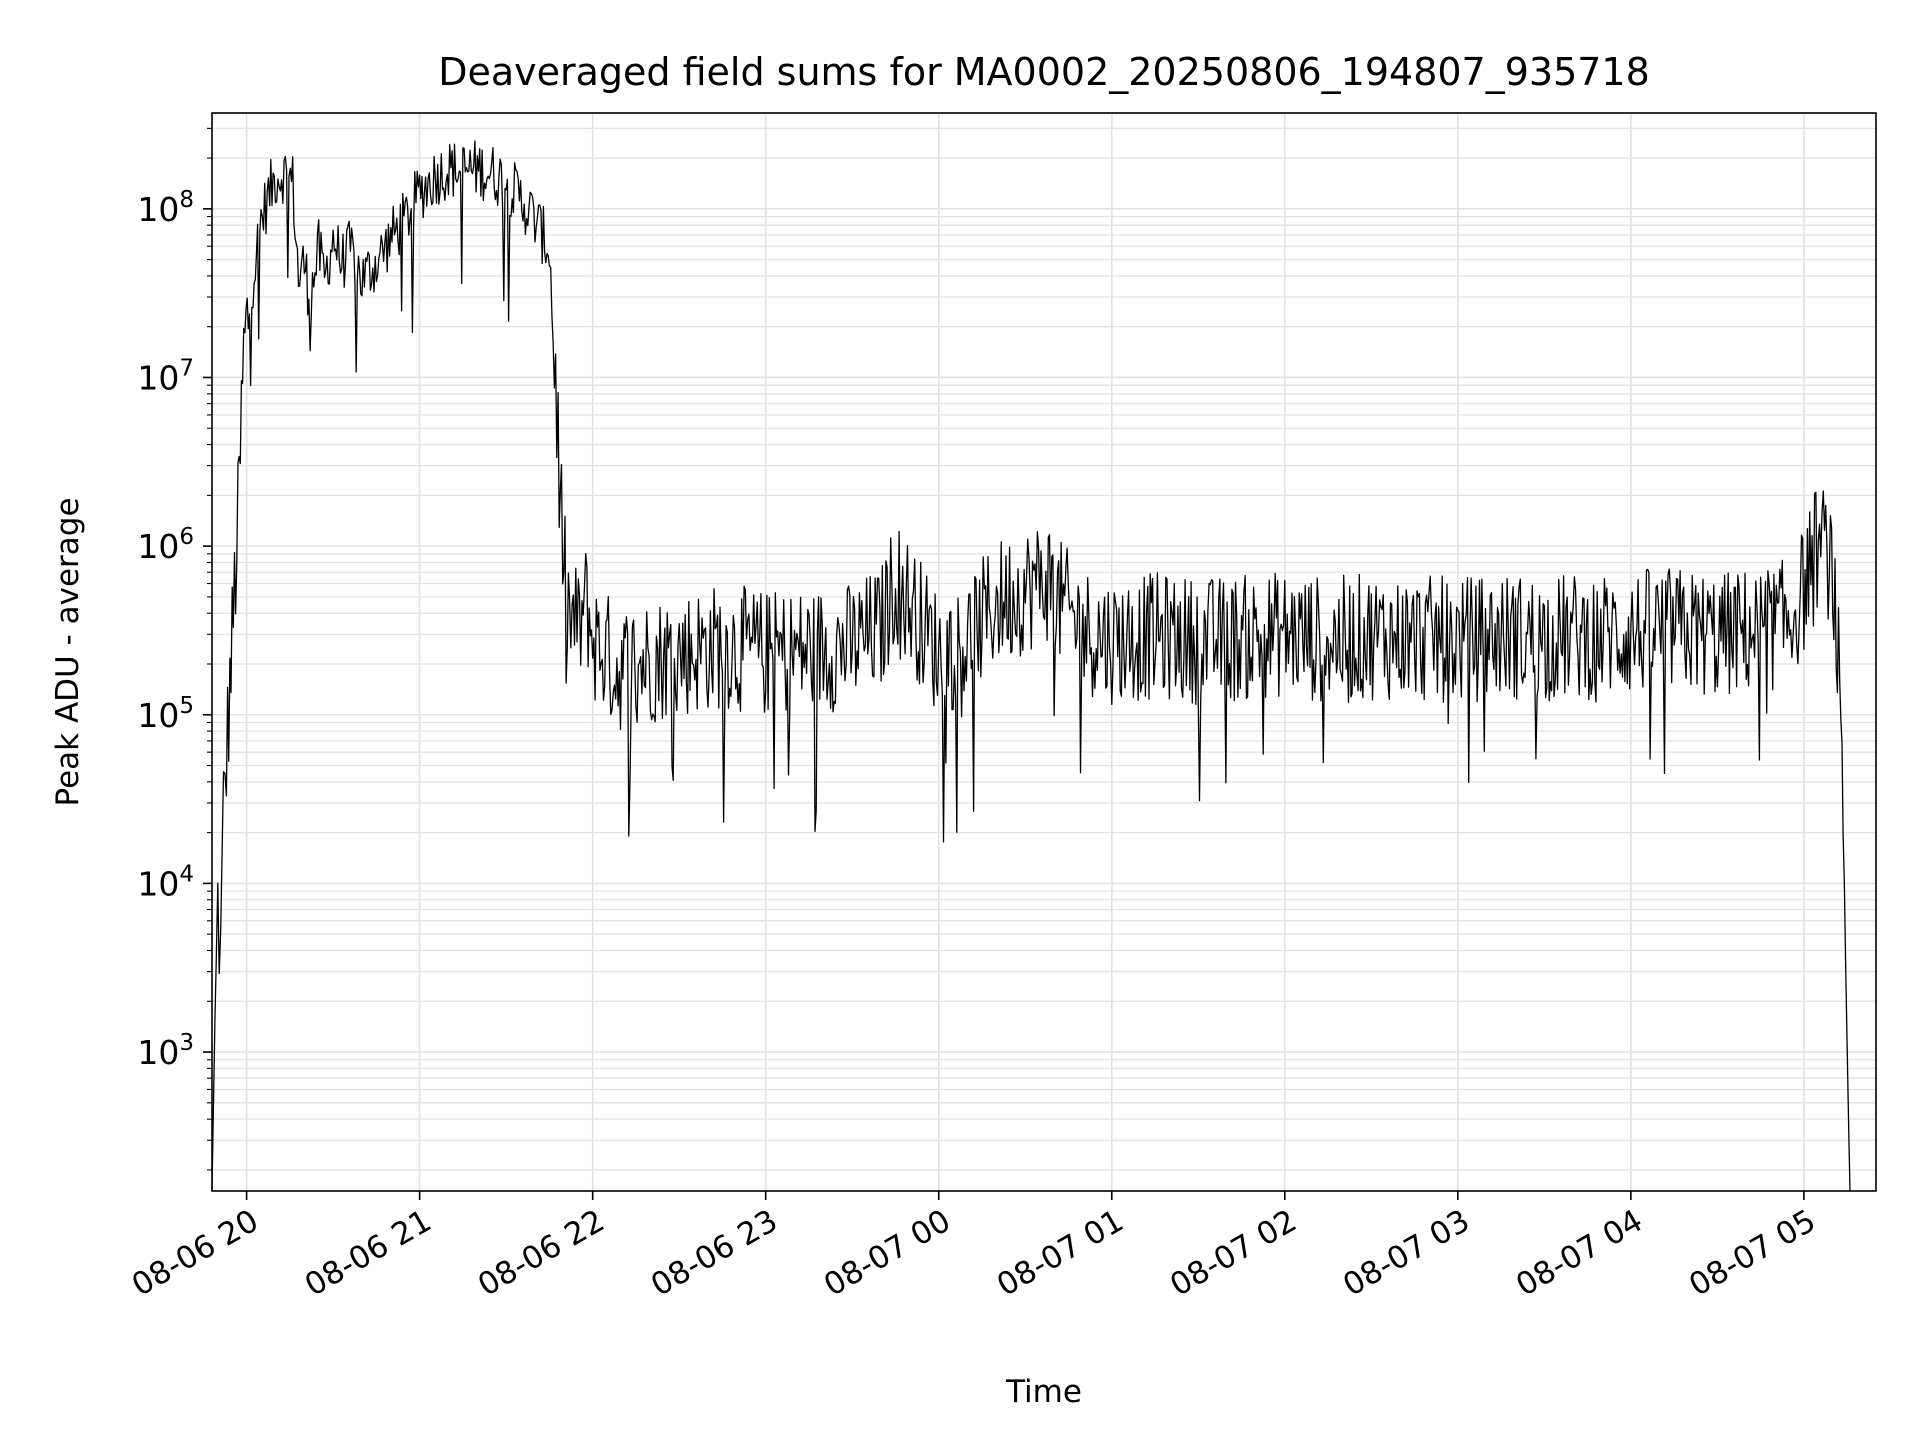 The width and height of the screenshot is (1920, 1440). I want to click on y-tick-label: 104, so click(165, 882).